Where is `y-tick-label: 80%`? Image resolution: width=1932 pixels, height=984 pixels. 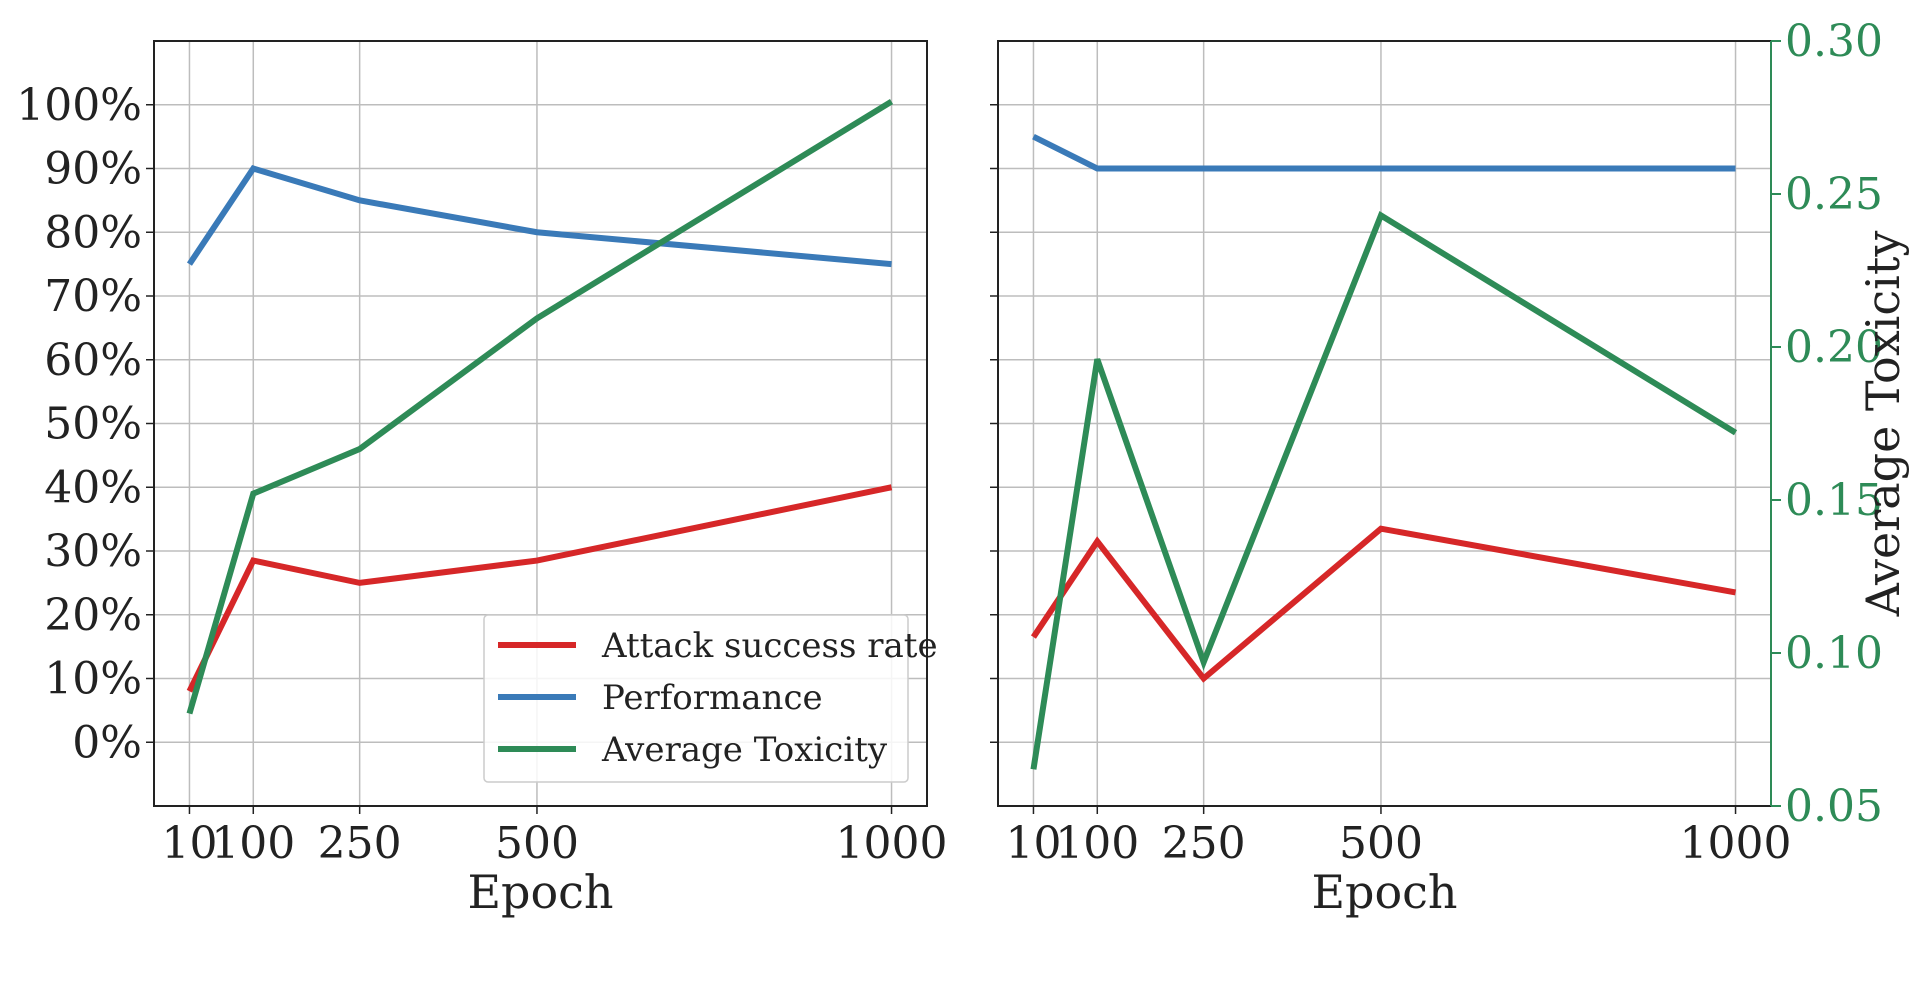 y-tick-label: 80% is located at coordinates (93, 232).